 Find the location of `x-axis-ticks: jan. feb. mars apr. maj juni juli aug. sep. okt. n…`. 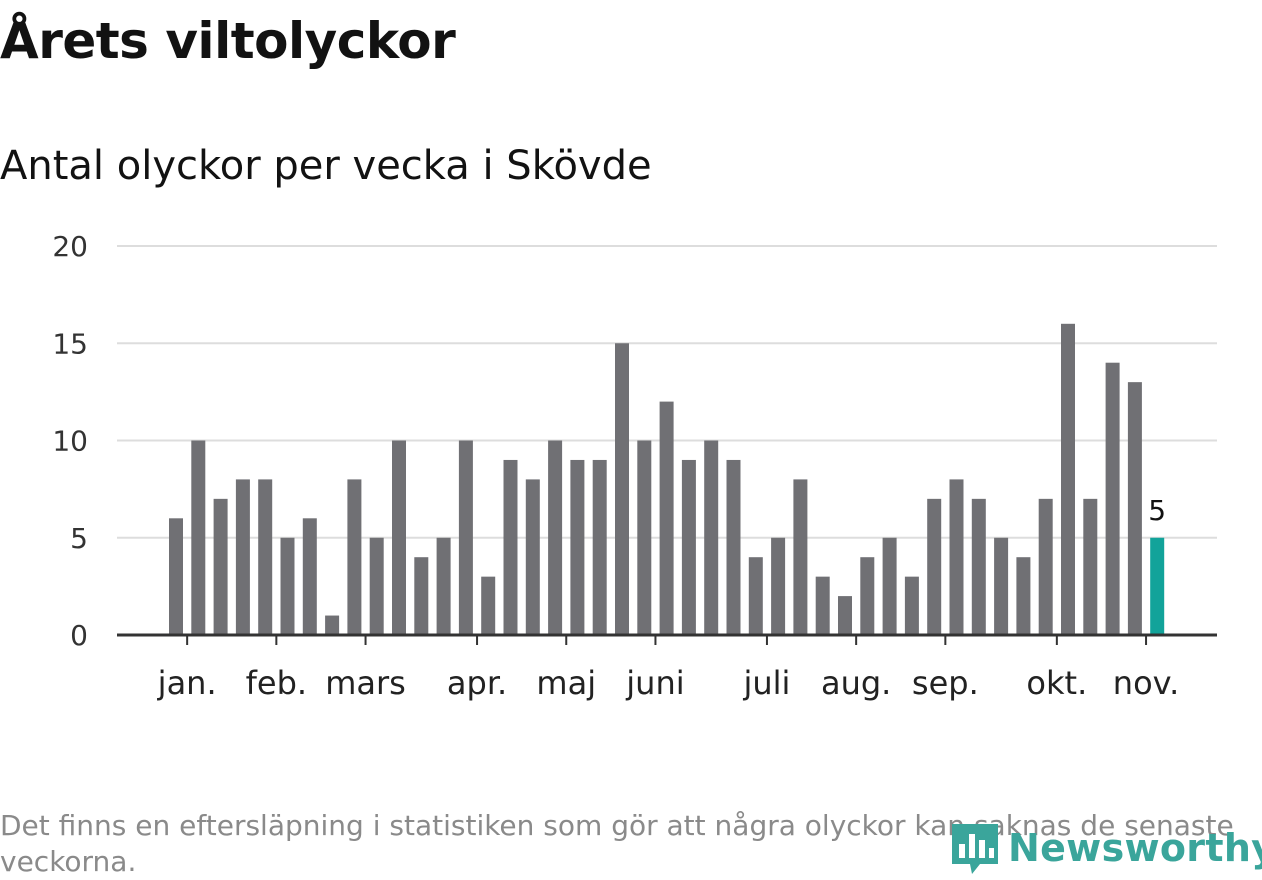

x-axis-ticks: jan. feb. mars apr. maj juni juli aug. sep. okt. n… is located at coordinates (668, 668).